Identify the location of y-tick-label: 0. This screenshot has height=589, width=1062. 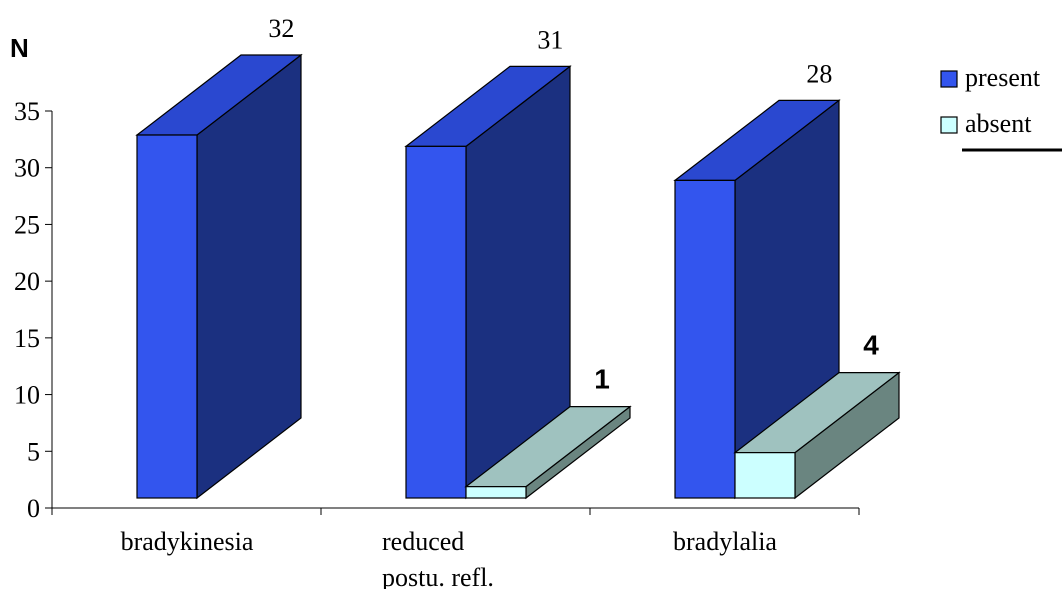
(33, 508).